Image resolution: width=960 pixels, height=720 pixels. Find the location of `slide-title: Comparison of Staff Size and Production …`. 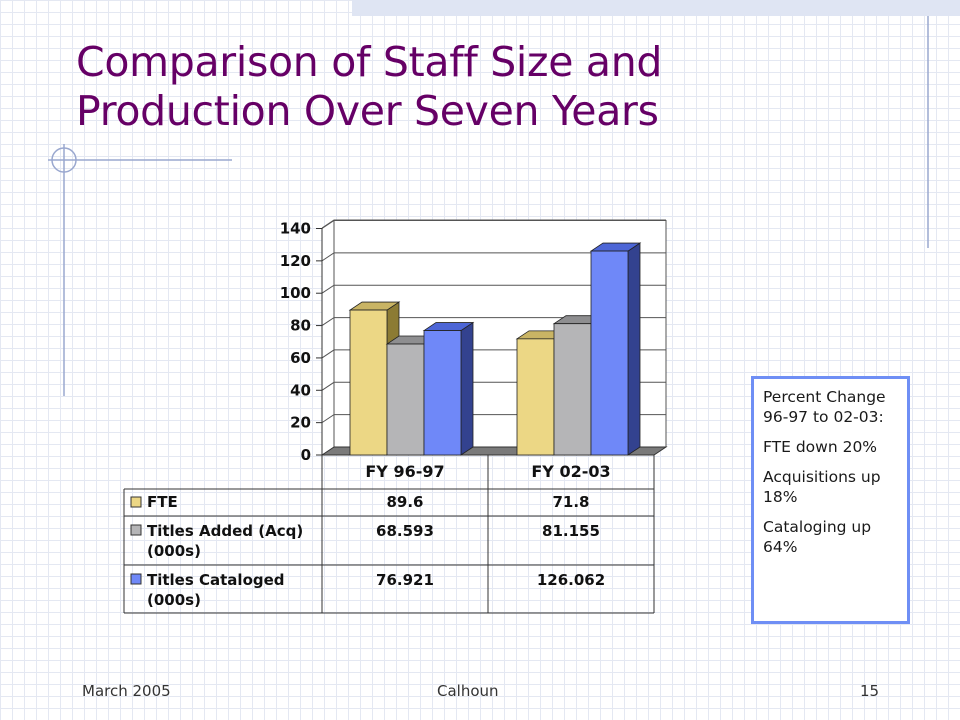

slide-title: Comparison of Staff Size and Production … is located at coordinates (416, 87).